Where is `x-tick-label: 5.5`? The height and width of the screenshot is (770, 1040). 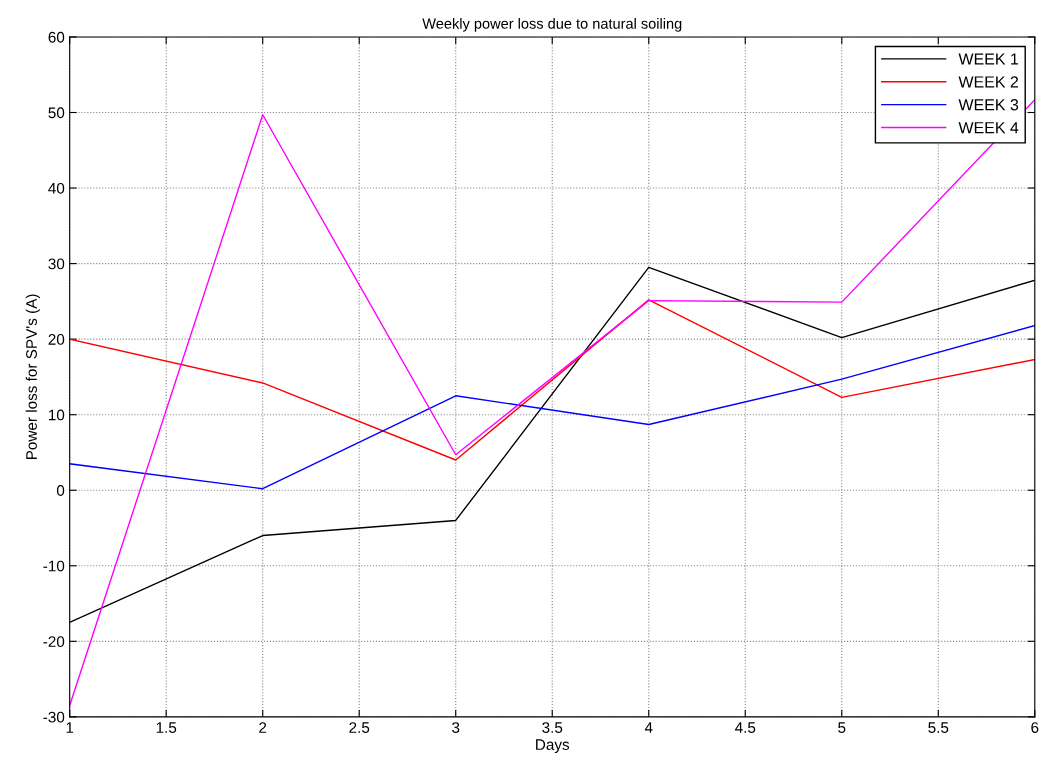
x-tick-label: 5.5 is located at coordinates (938, 727).